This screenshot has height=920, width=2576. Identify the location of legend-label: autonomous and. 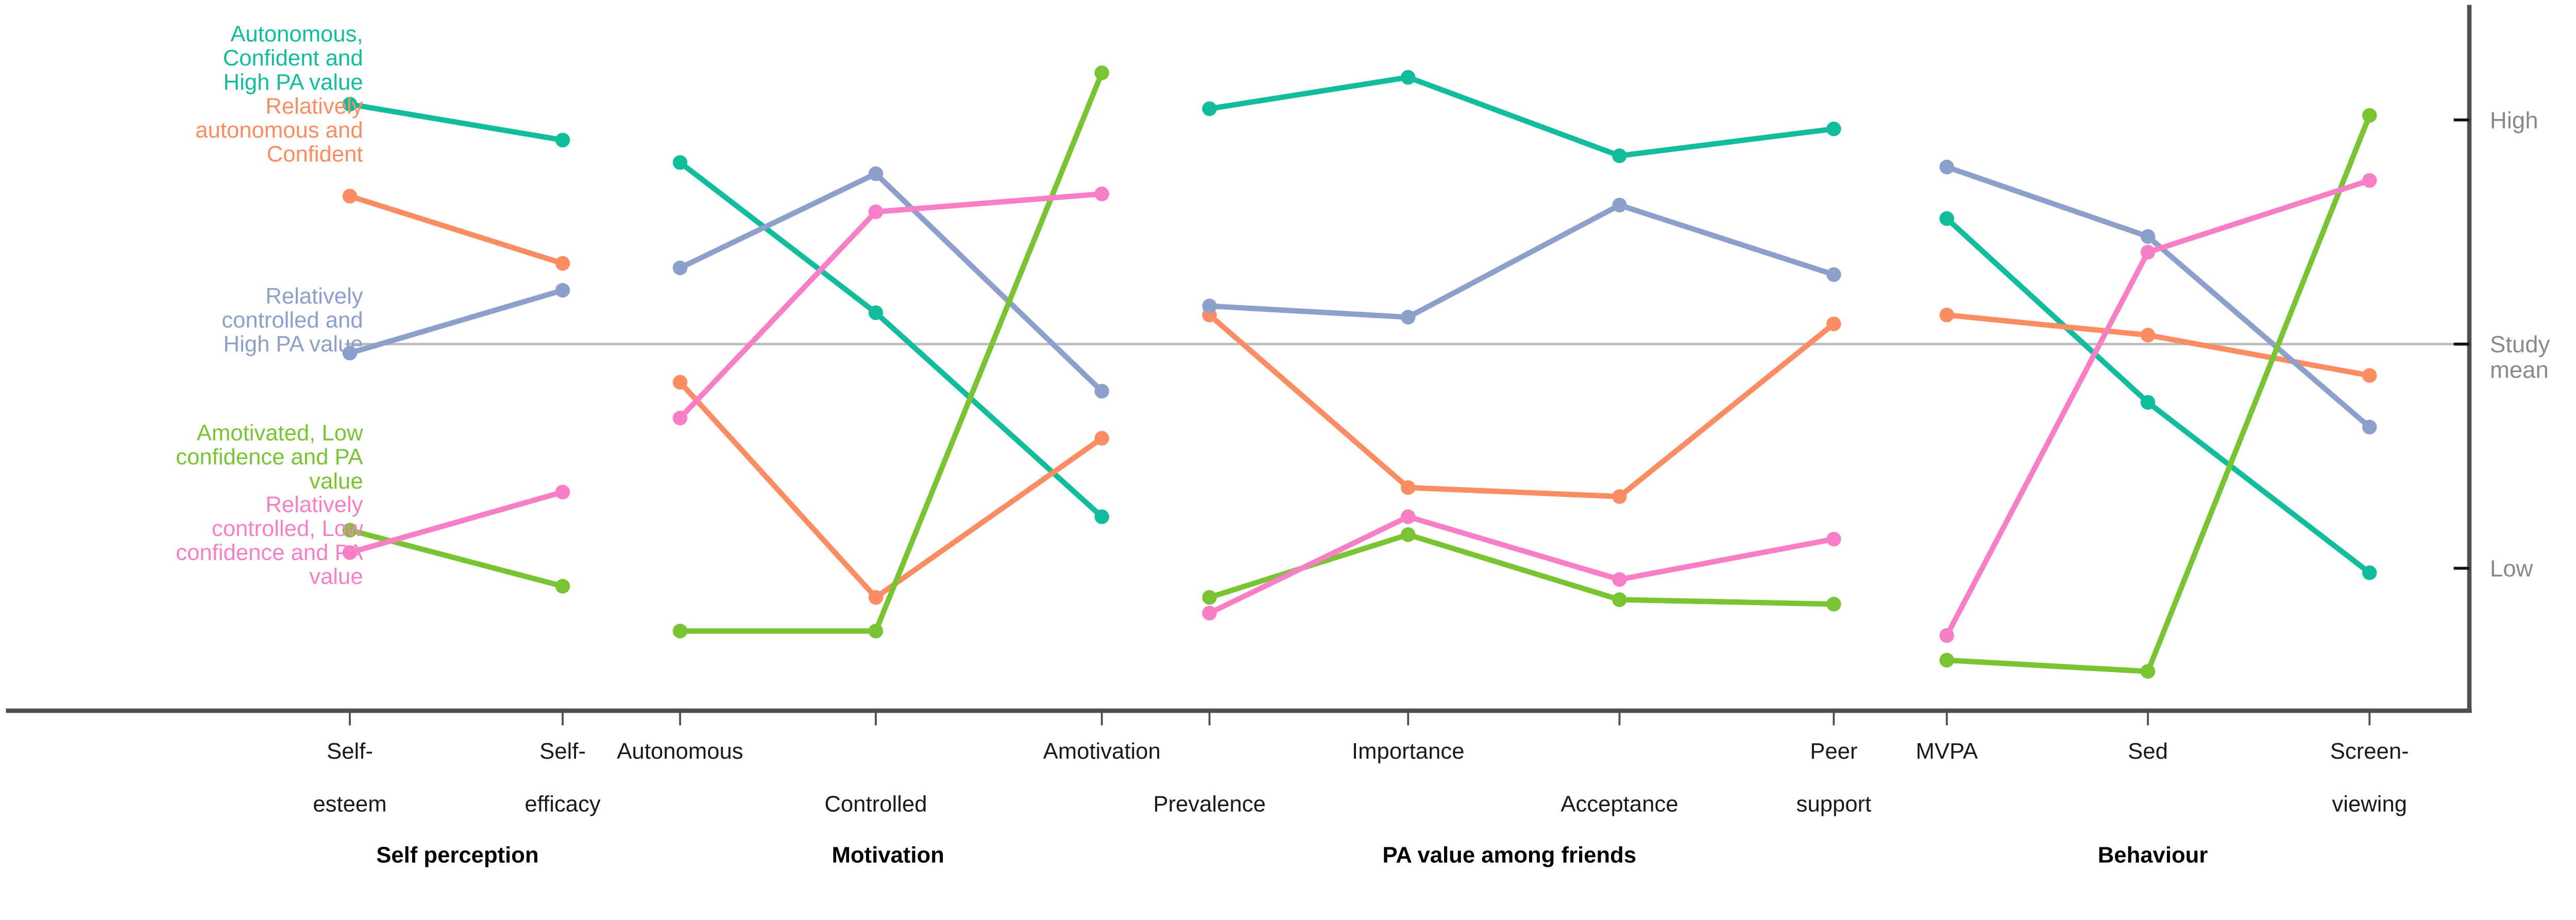
(279, 130).